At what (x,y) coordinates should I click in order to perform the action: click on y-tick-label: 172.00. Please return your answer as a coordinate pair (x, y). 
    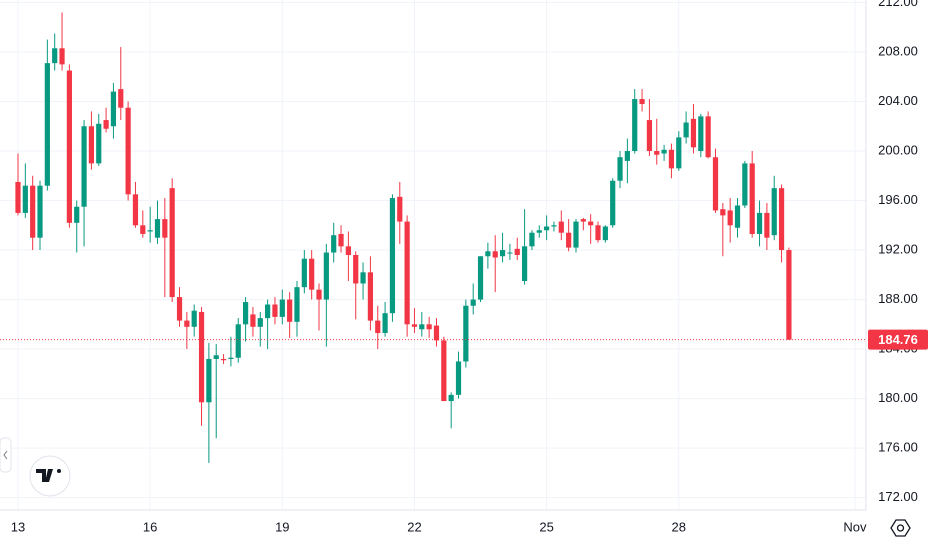
    Looking at the image, I should click on (898, 496).